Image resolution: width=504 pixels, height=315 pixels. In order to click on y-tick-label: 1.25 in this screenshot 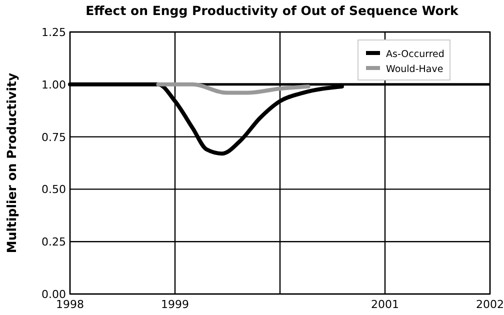, I will do `click(54, 32)`.